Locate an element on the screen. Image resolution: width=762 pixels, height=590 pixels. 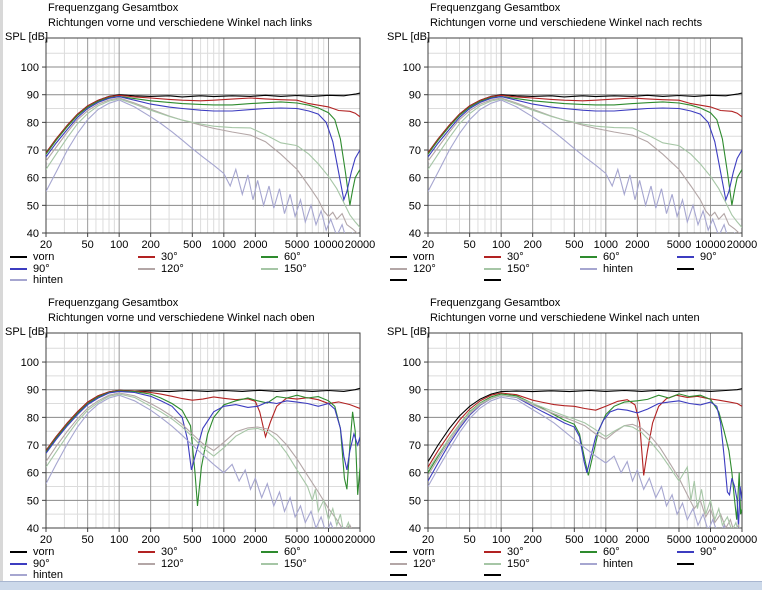
legend-item-vorn: vorn is located at coordinates (412, 257).